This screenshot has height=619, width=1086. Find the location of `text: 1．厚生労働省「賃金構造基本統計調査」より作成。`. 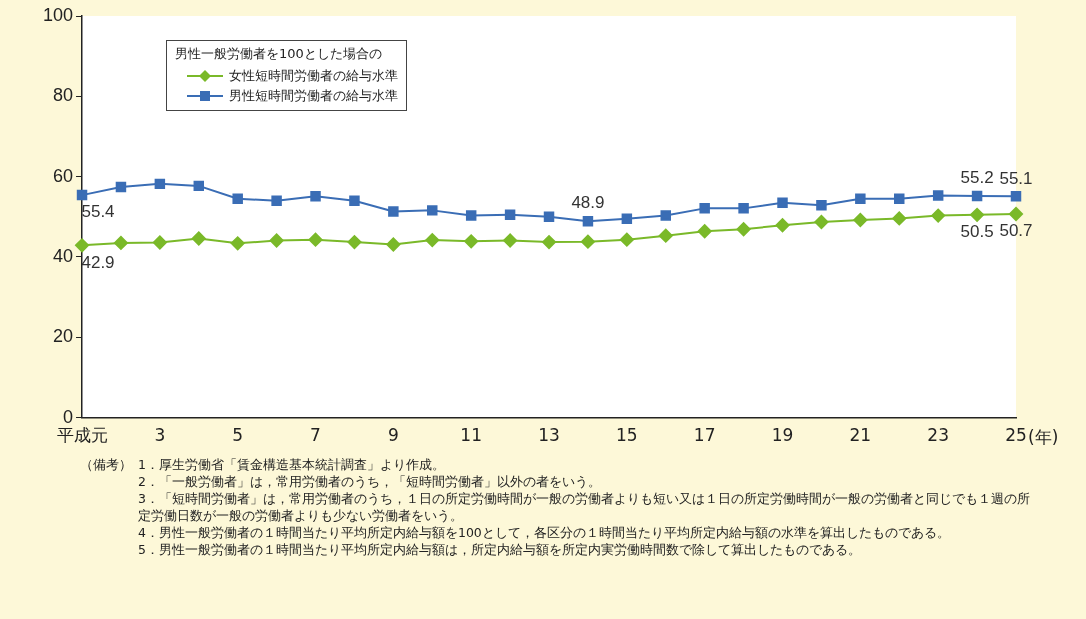

text: 1．厚生労働省「賃金構造基本統計調査」より作成。 is located at coordinates (292, 464).